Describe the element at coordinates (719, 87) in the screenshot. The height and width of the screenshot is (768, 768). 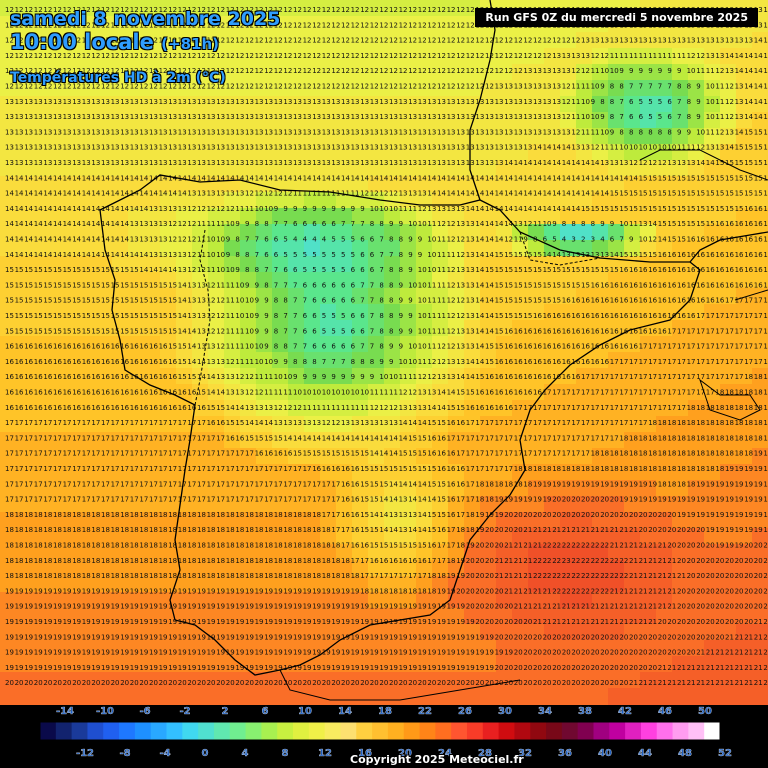
I see `temperature-value: 11` at that location.